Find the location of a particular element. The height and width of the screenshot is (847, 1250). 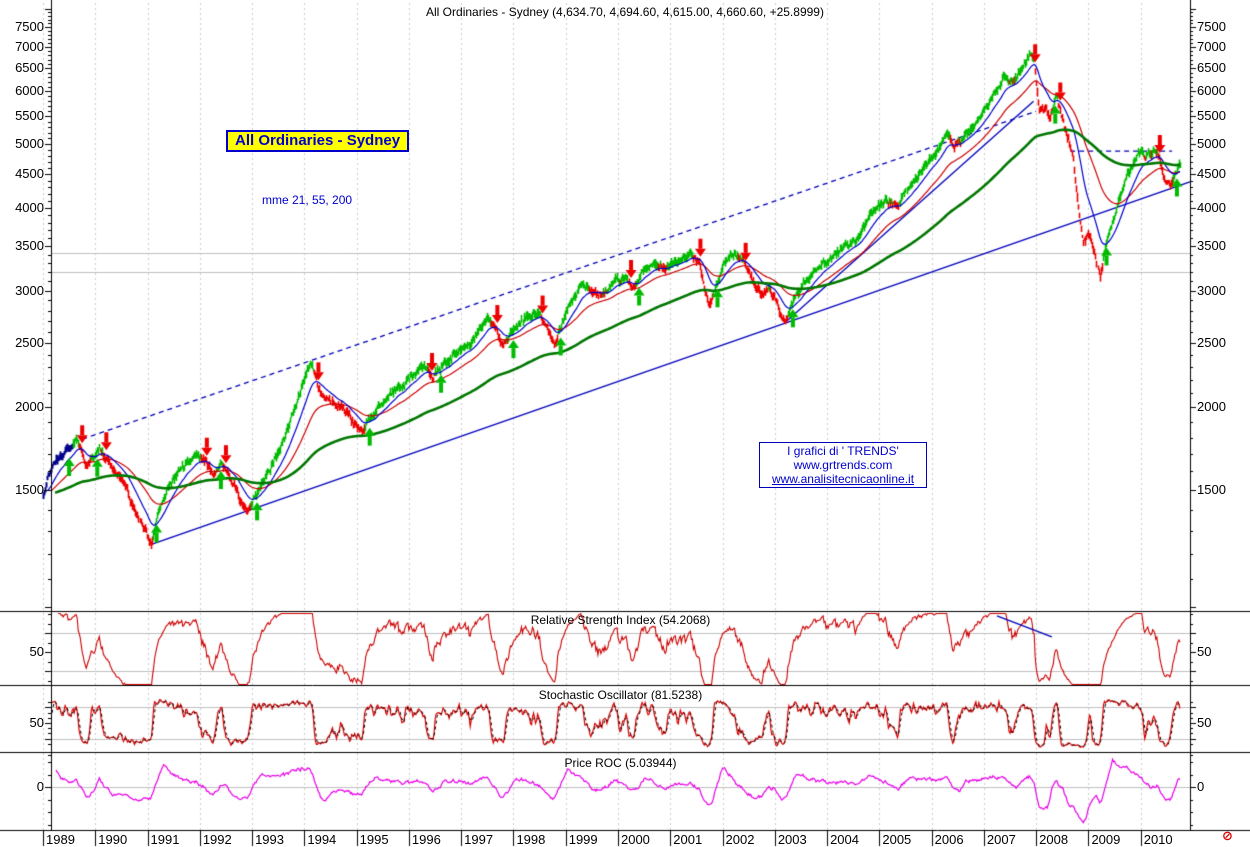

x-axis-year-label: 2009 is located at coordinates (1106, 839).